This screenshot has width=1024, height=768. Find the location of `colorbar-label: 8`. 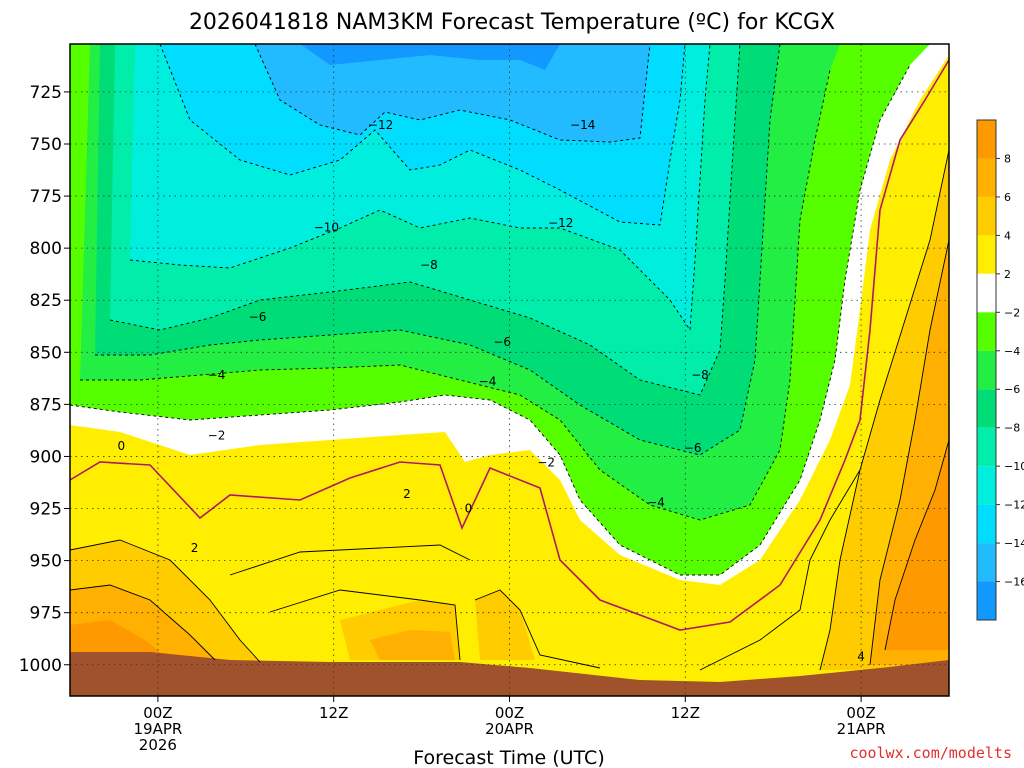

colorbar-label: 8 is located at coordinates (1007, 158).